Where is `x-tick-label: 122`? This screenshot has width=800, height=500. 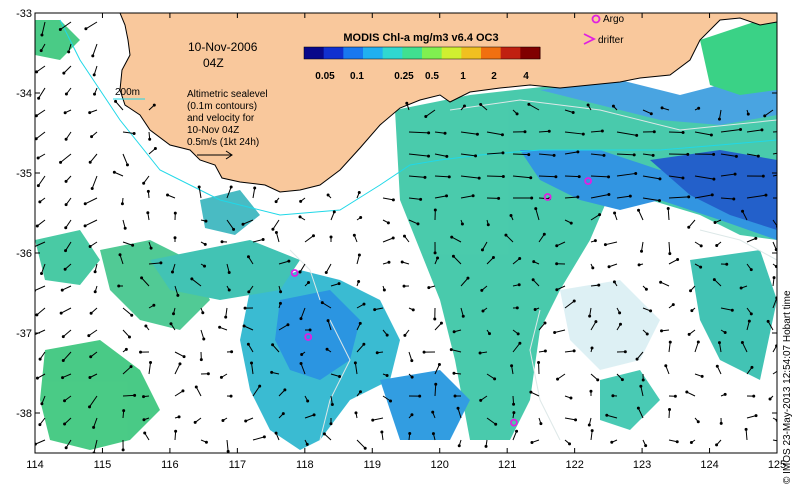 x-tick-label: 122 is located at coordinates (574, 465).